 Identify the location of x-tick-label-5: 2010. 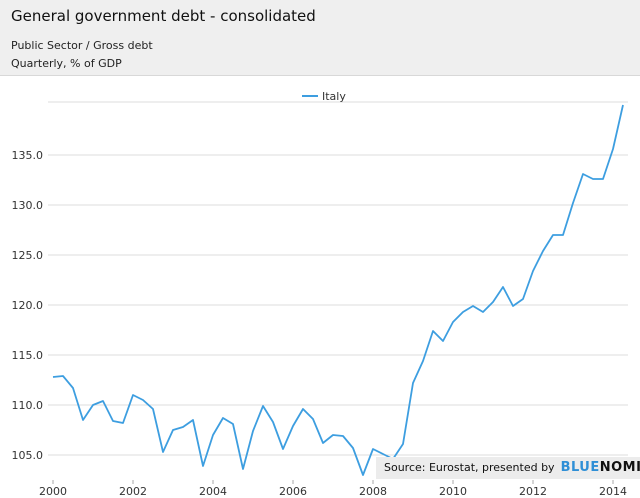
(453, 491).